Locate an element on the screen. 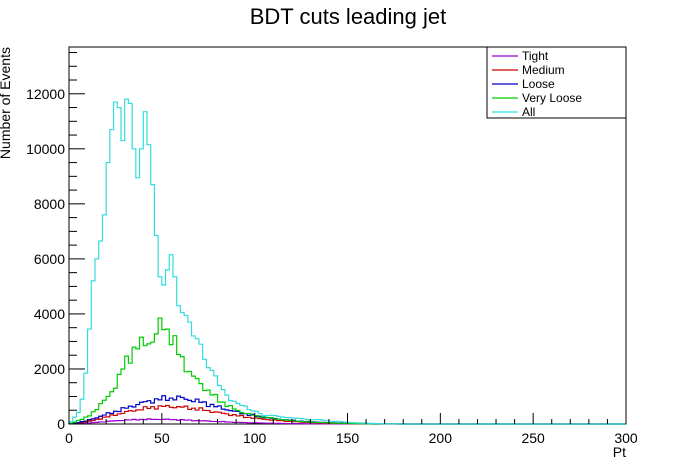 The width and height of the screenshot is (696, 472). x-tick-label: 0 is located at coordinates (69, 438).